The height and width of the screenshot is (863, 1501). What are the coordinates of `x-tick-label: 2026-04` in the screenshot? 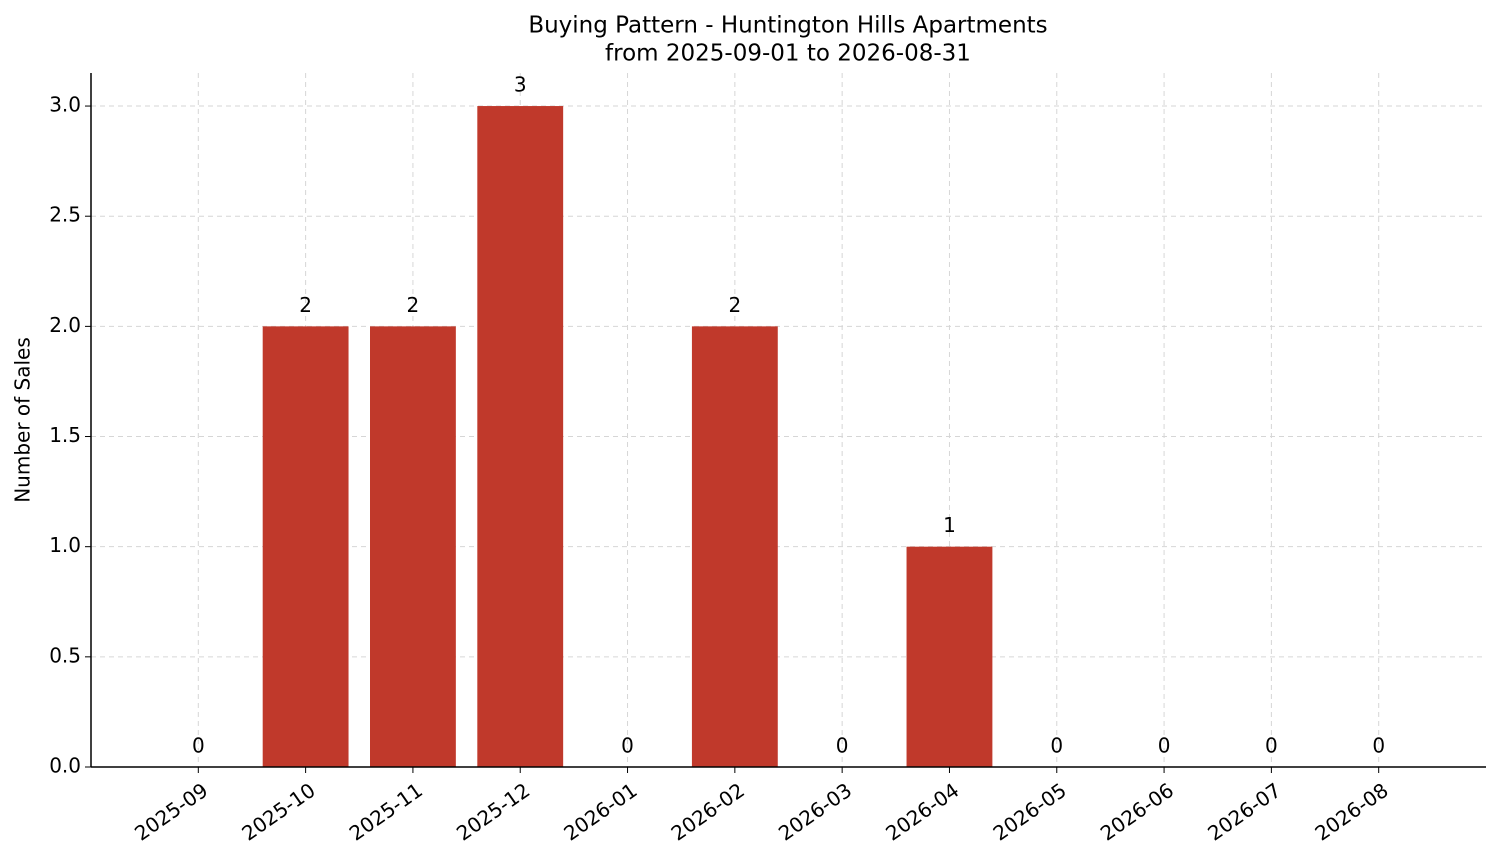 It's located at (922, 812).